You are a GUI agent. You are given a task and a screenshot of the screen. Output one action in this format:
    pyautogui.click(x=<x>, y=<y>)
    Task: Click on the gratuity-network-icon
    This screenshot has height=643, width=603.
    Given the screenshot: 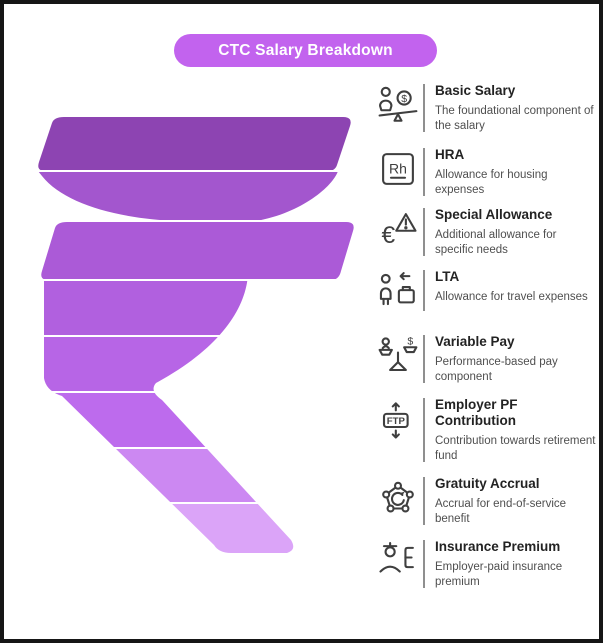 What is the action you would take?
    pyautogui.click(x=398, y=497)
    